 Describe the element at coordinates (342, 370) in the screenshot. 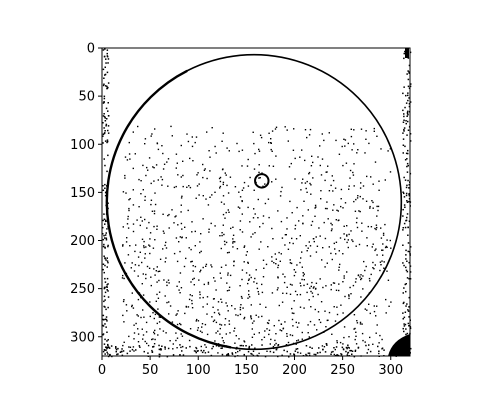

I see `x-tick-label: 250` at that location.